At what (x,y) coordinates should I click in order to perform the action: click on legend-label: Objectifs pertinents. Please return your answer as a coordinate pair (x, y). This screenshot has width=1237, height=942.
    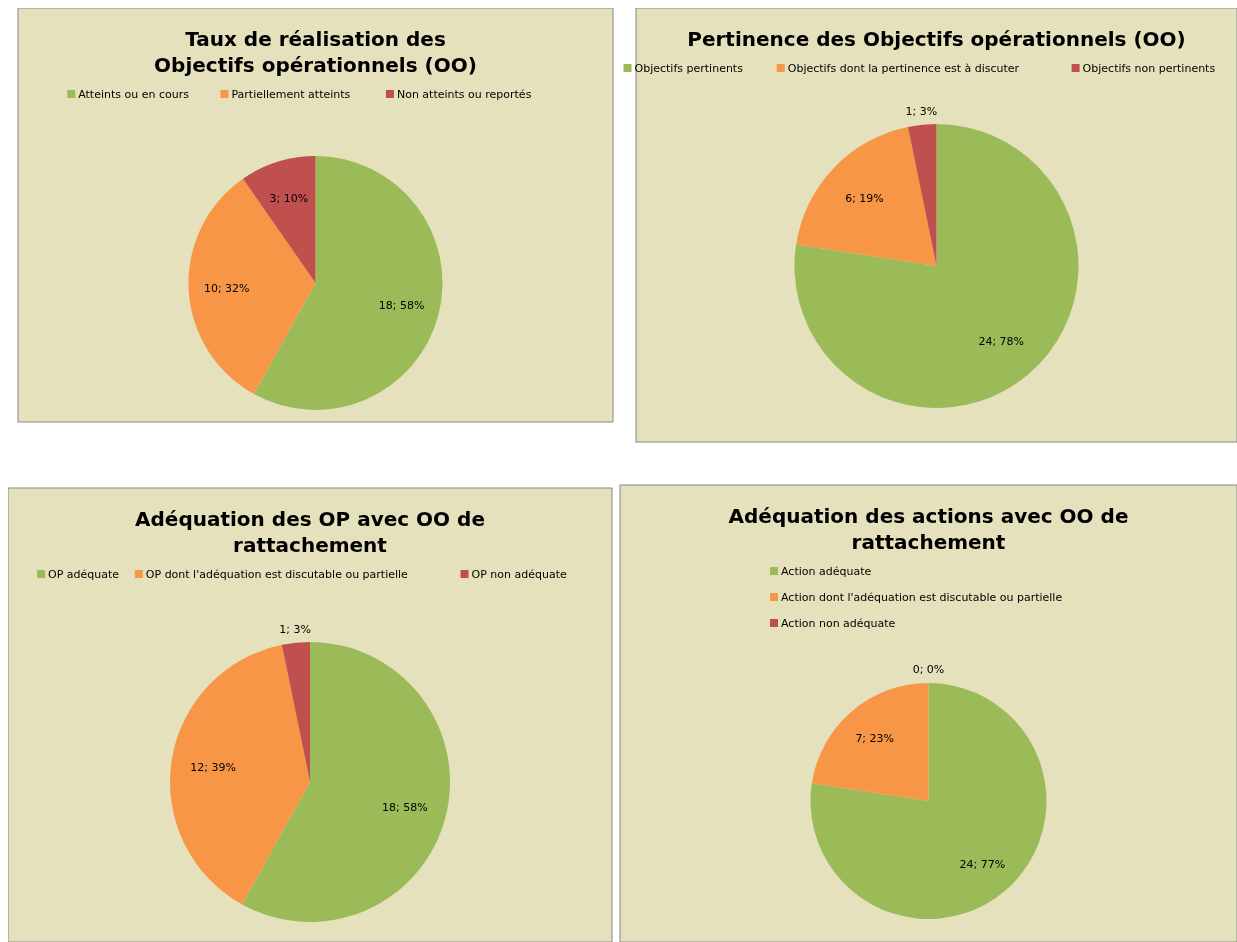
    Looking at the image, I should click on (689, 68).